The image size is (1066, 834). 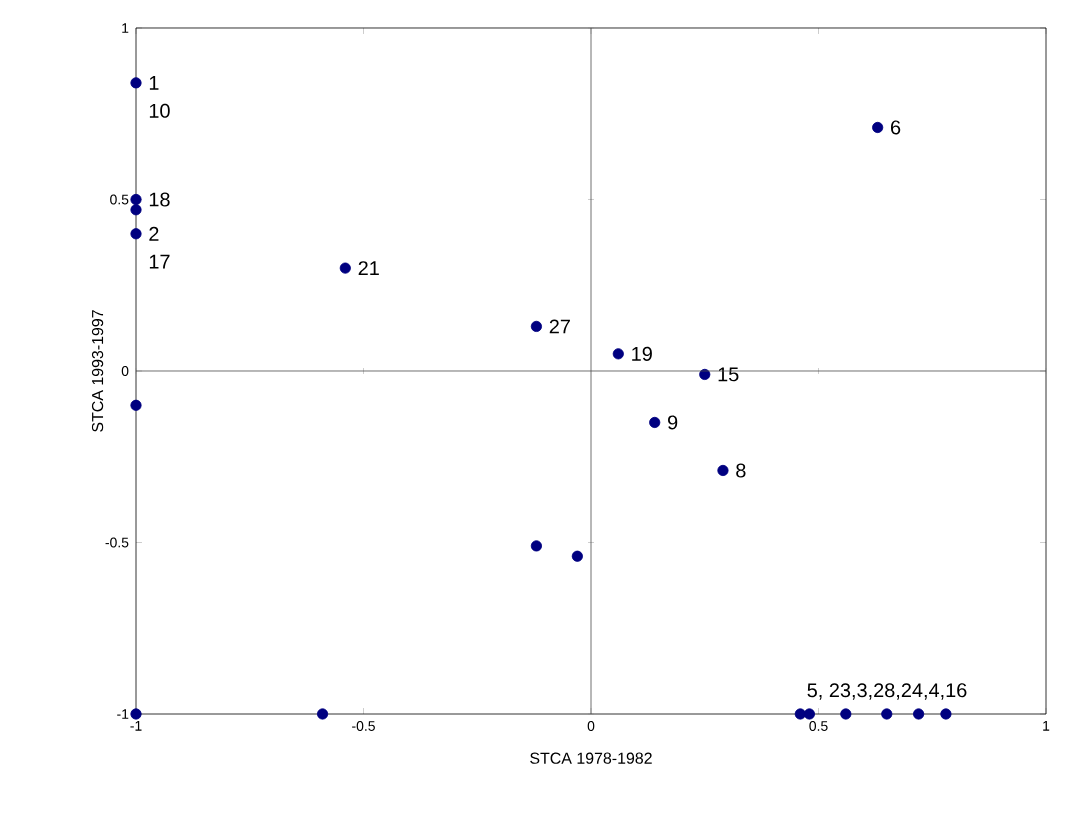 What do you see at coordinates (896, 127) in the screenshot?
I see `annotation: 6` at bounding box center [896, 127].